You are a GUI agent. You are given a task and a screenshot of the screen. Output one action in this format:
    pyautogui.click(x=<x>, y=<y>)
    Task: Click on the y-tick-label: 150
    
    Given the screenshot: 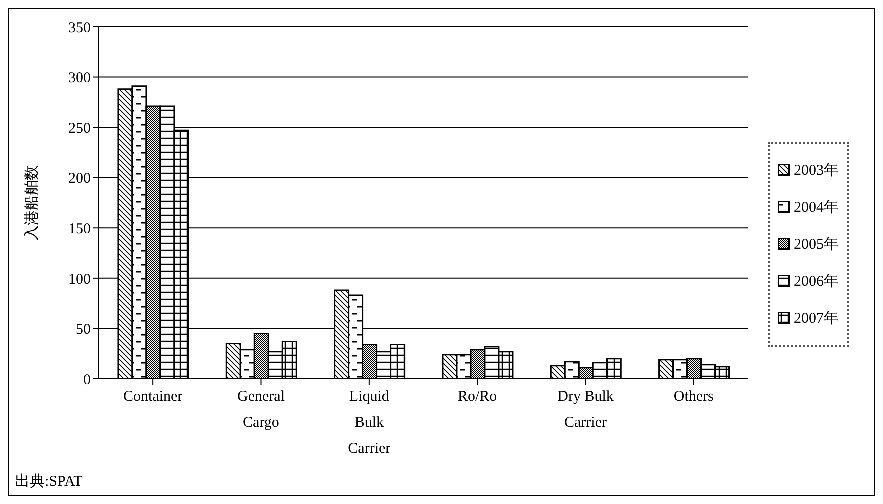 What is the action you would take?
    pyautogui.click(x=79, y=229)
    